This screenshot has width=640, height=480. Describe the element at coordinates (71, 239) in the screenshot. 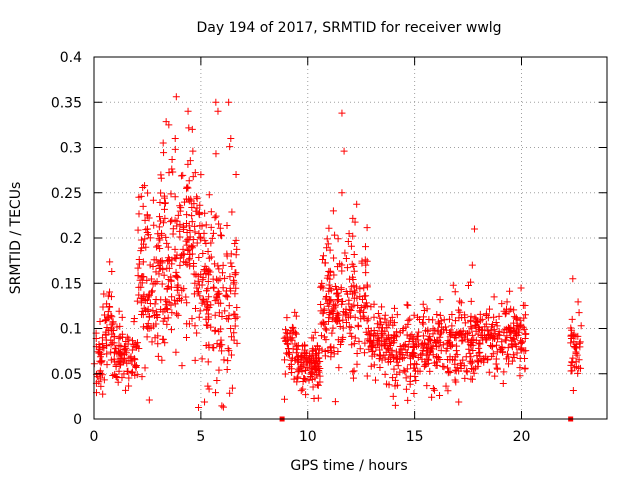

I see `y-tick-label: 0.2` at that location.